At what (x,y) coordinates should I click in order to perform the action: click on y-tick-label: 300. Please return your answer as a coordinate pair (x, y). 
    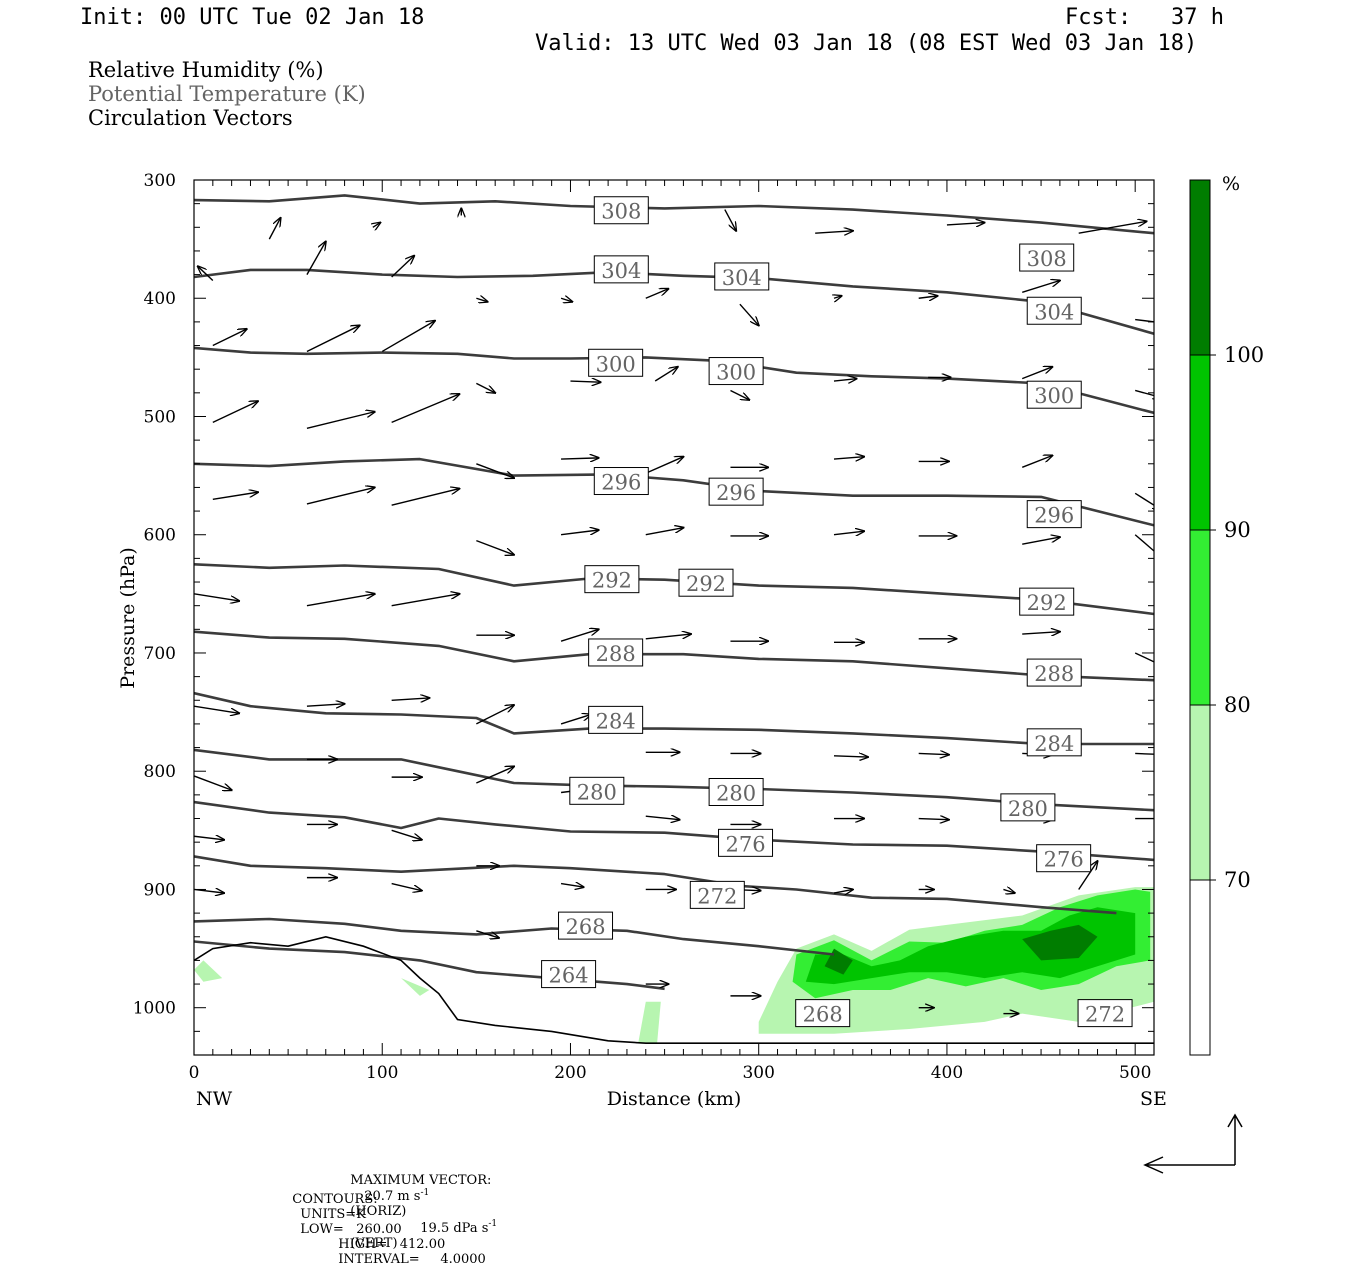
    Looking at the image, I should click on (160, 181).